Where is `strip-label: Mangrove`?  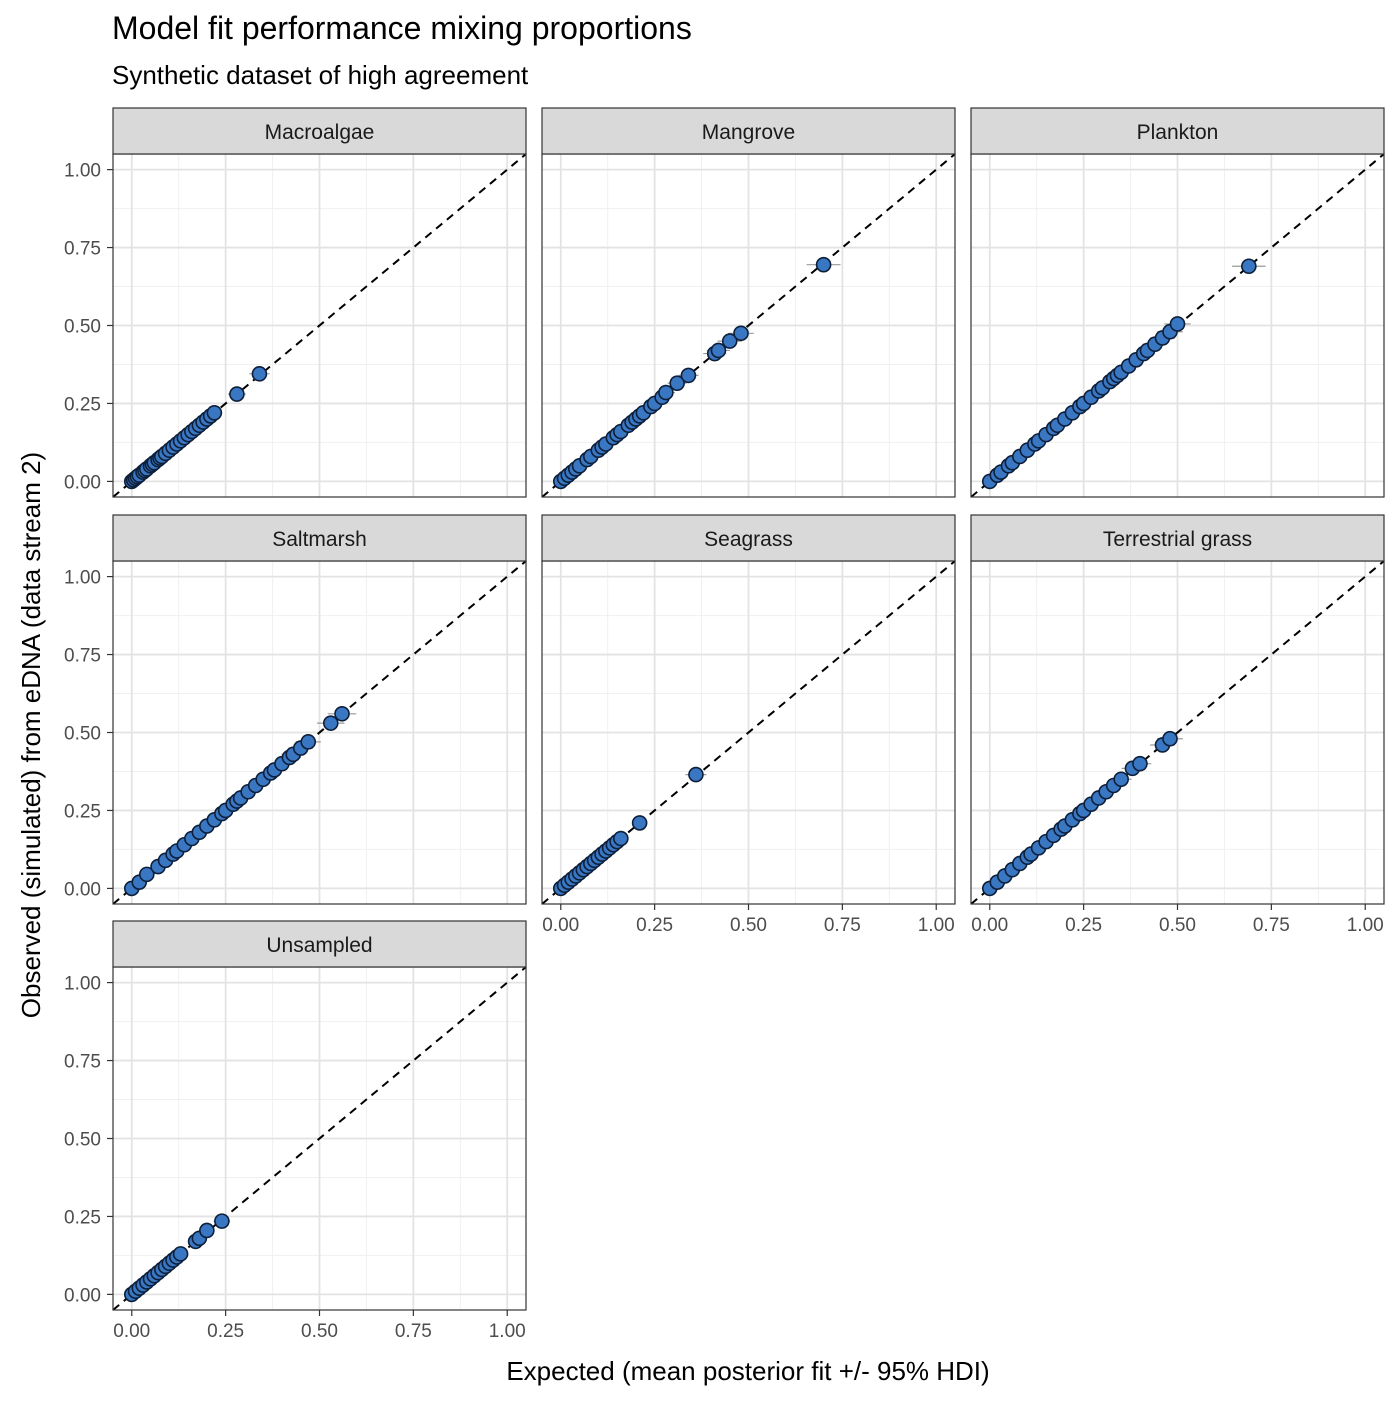 strip-label: Mangrove is located at coordinates (748, 132).